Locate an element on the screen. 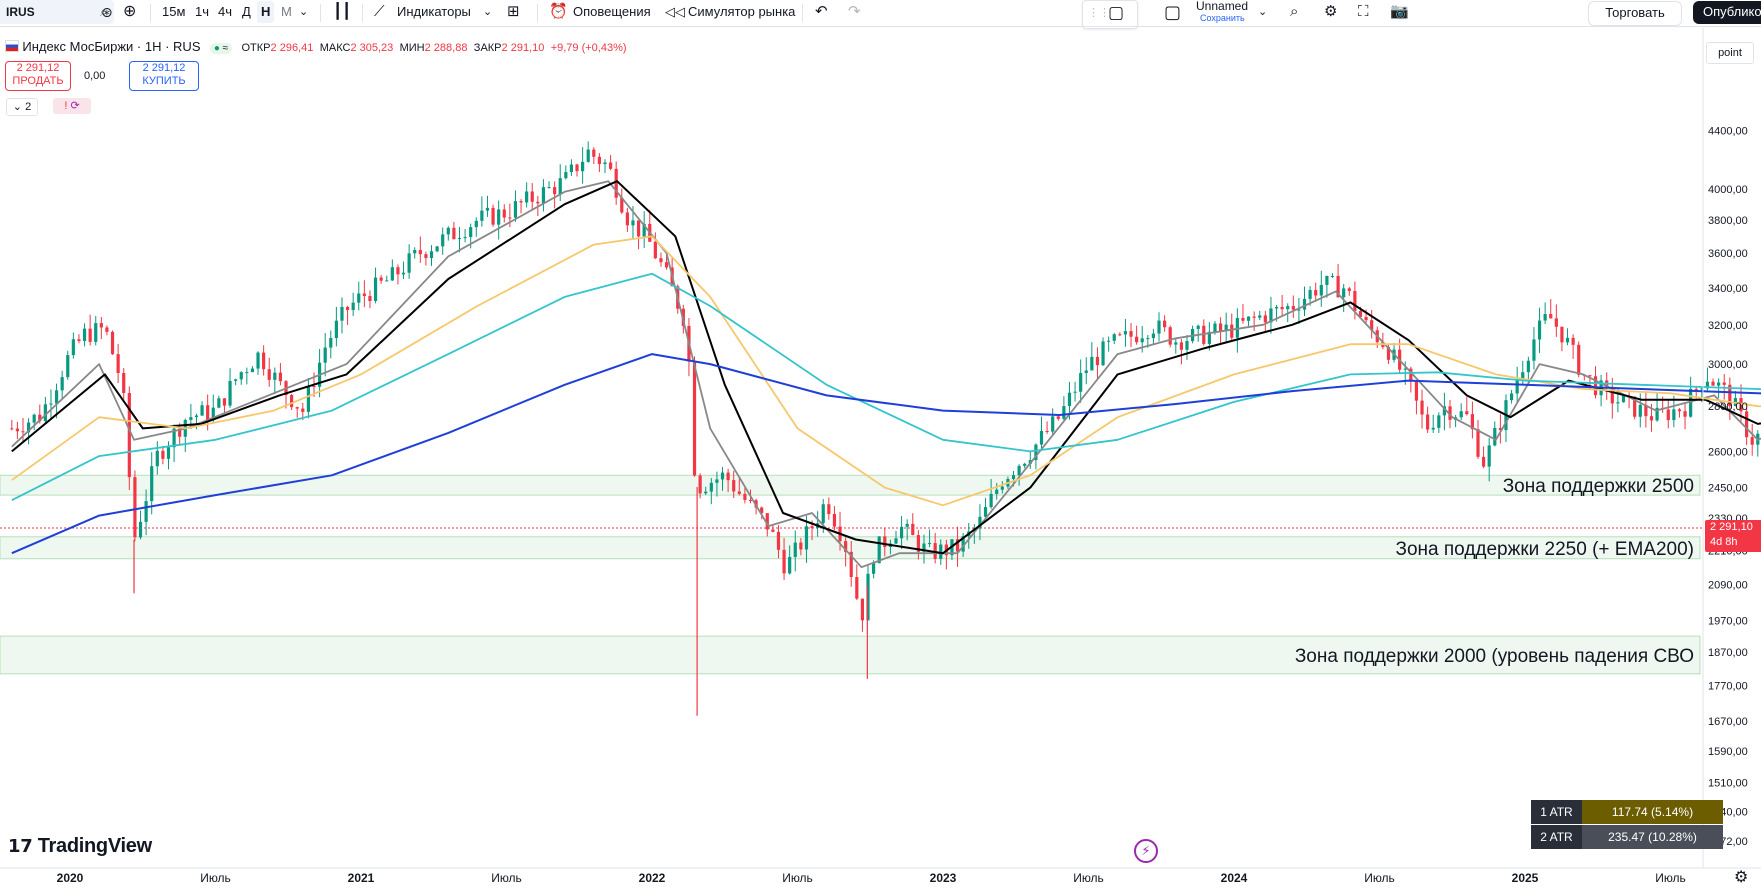 The height and width of the screenshot is (889, 1761). high-label: МАКС is located at coordinates (335, 48).